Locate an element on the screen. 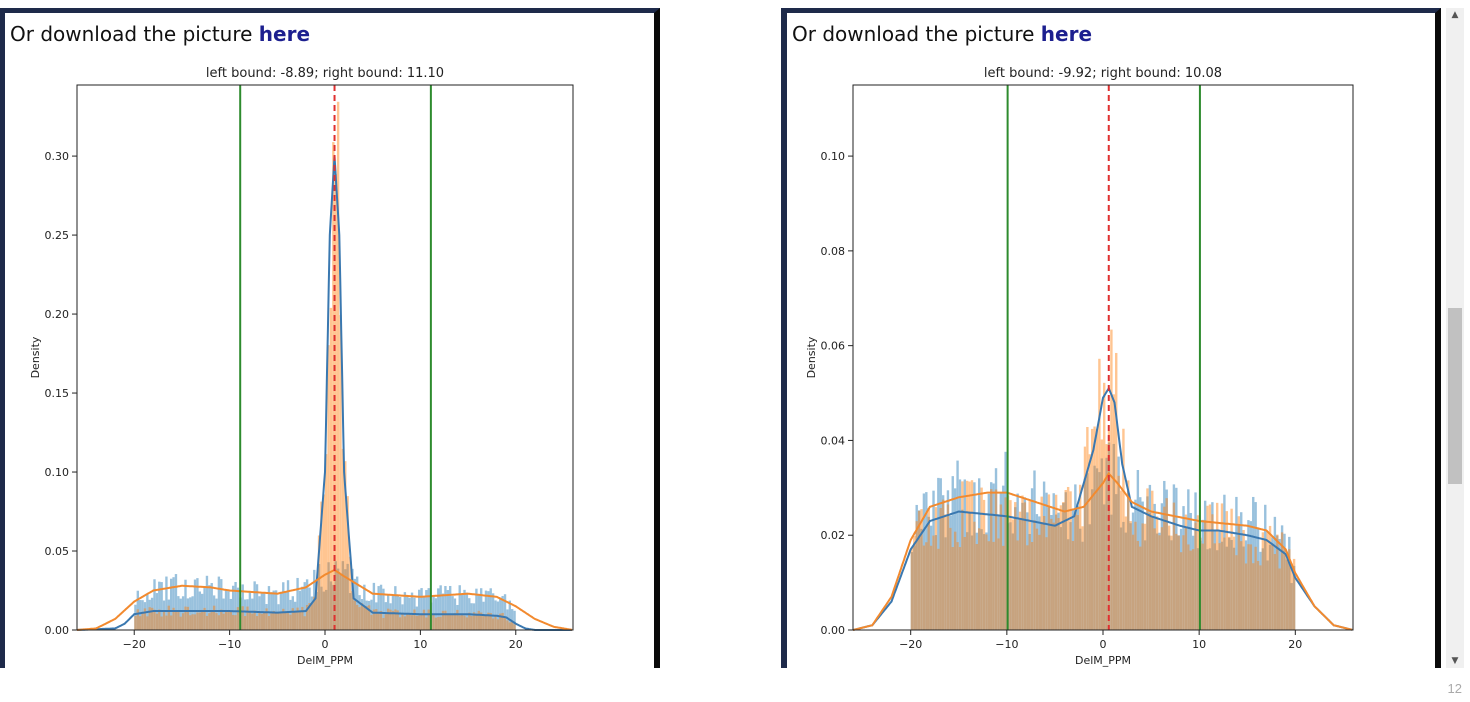  scroll-thumb is located at coordinates (1455, 396).